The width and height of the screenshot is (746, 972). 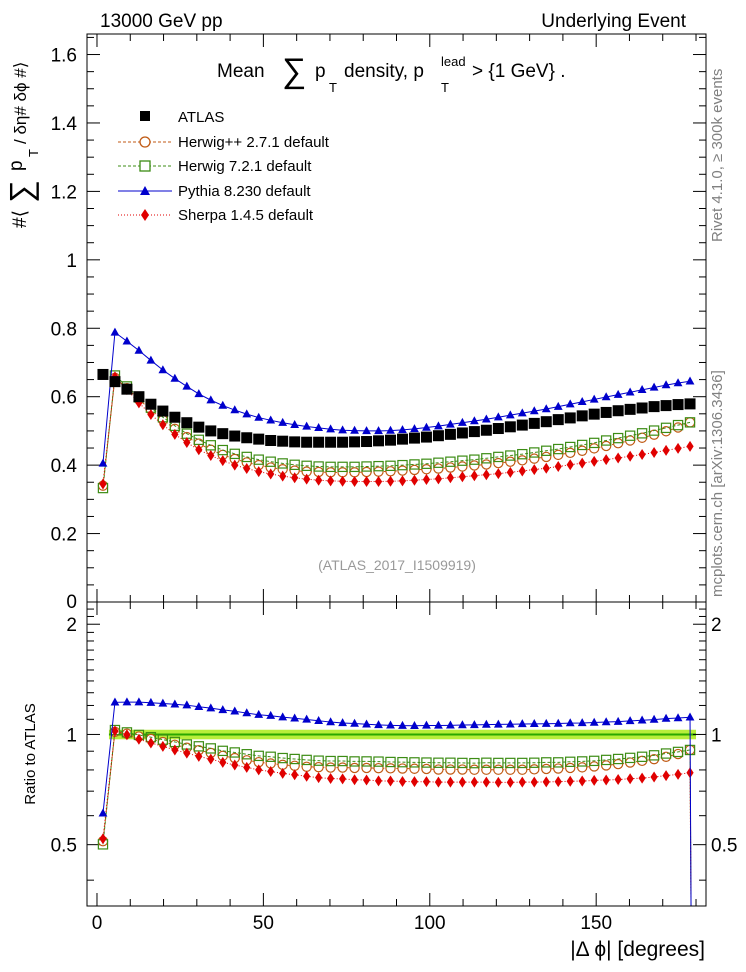 I want to click on main-ytick-label: 0.6, so click(x=64, y=398).